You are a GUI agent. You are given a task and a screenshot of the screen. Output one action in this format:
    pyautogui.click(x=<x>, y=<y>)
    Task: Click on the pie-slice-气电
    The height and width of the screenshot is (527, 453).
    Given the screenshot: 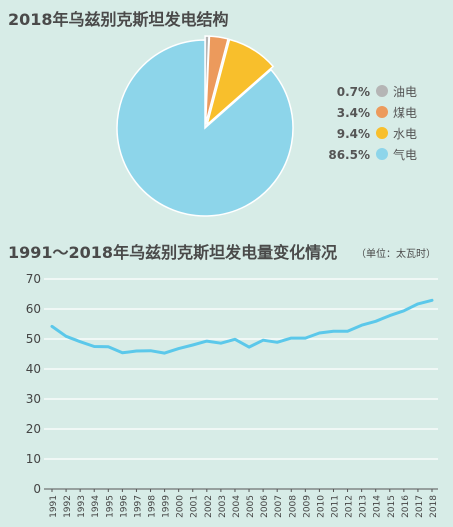 What is the action you would take?
    pyautogui.click(x=205, y=128)
    